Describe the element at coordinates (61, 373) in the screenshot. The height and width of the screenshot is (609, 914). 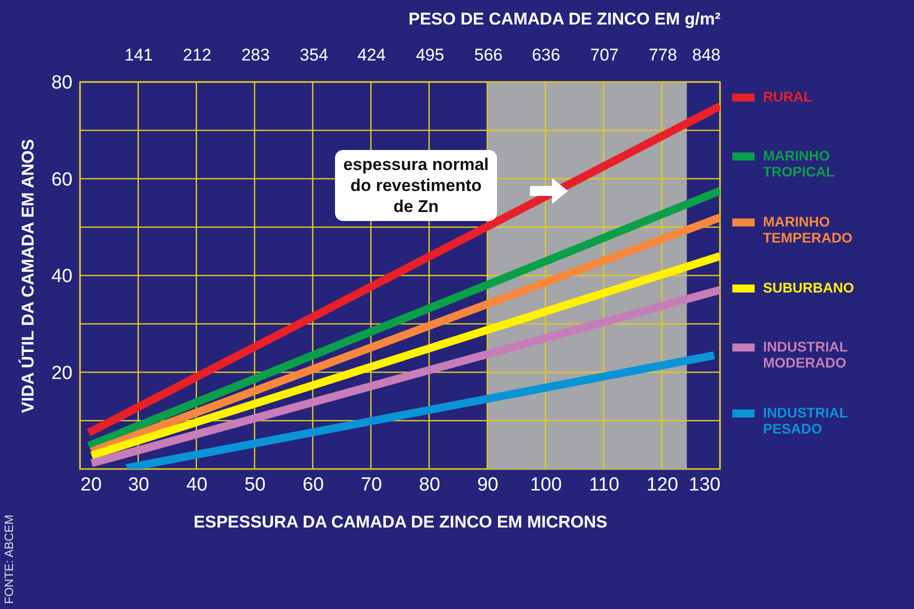
I see `y-tick-label: 20` at that location.